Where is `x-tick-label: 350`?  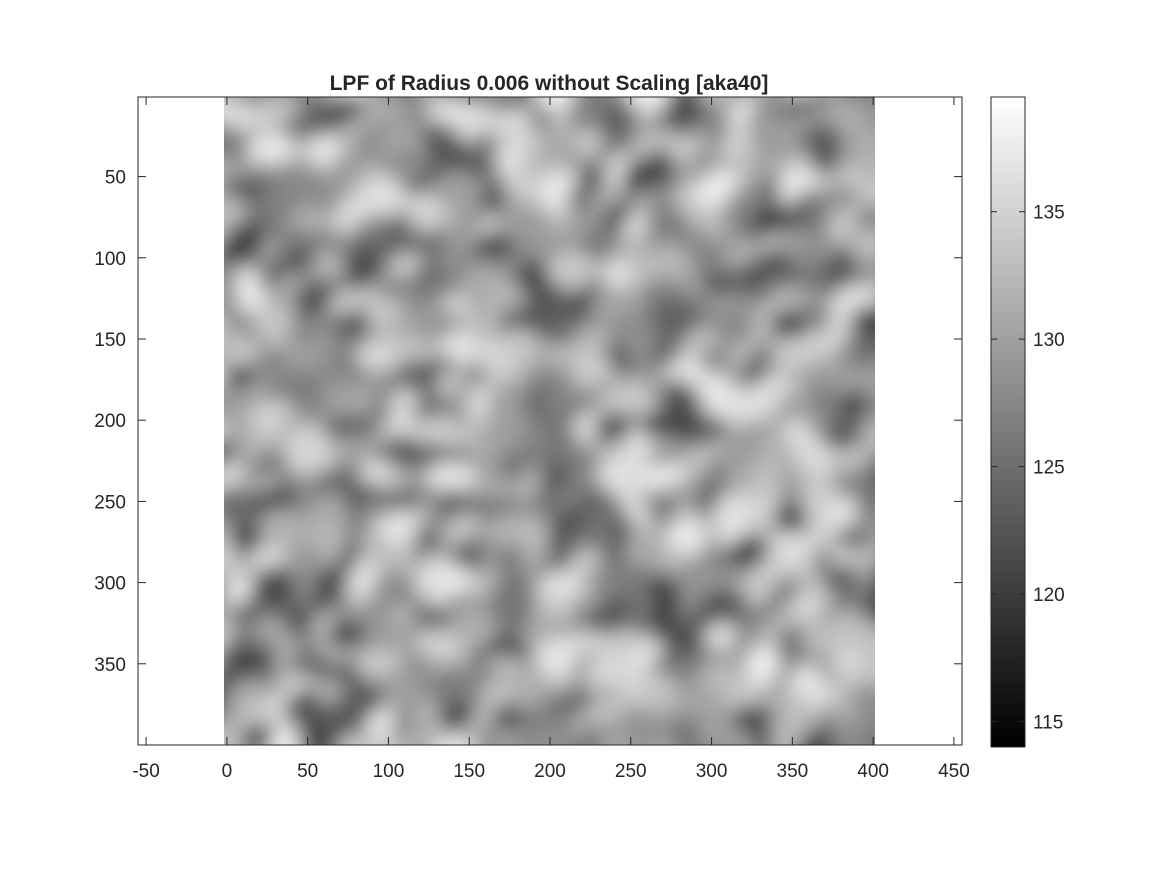 x-tick-label: 350 is located at coordinates (793, 771).